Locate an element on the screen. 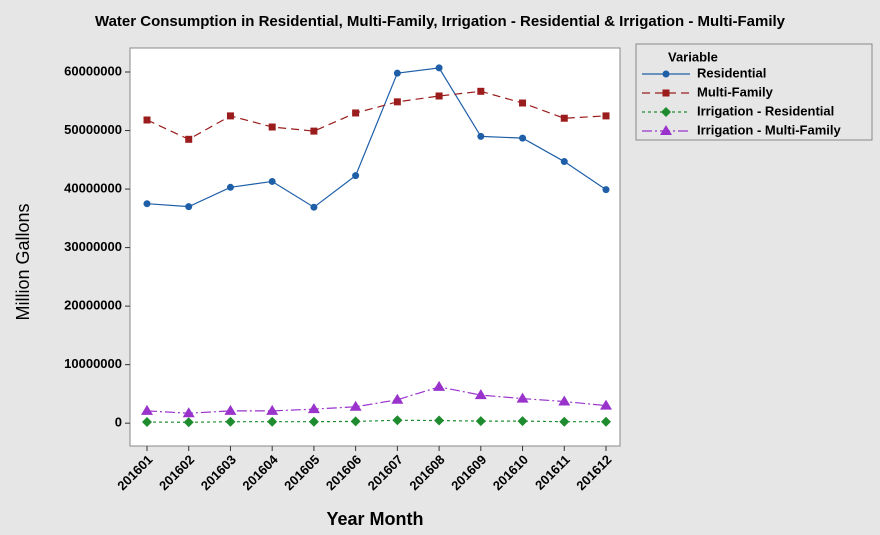  y-tick-label: 0 is located at coordinates (118, 422).